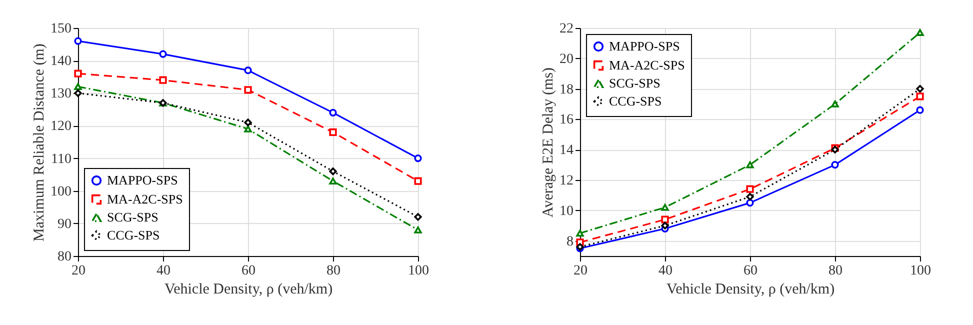  Describe the element at coordinates (65, 257) in the screenshot. I see `y-tick-label: 80` at that location.